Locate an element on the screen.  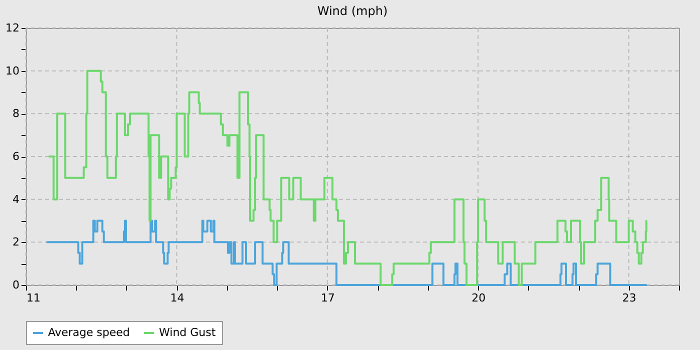
x-tick-label: 11 is located at coordinates (33, 298).